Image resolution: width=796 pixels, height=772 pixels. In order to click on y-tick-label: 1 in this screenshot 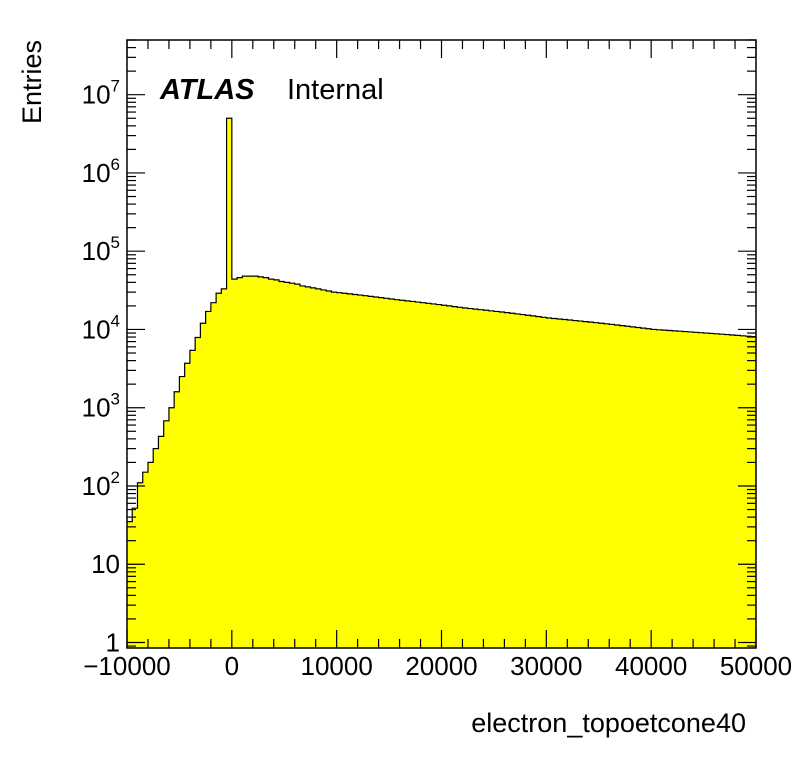, I will do `click(113, 642)`.